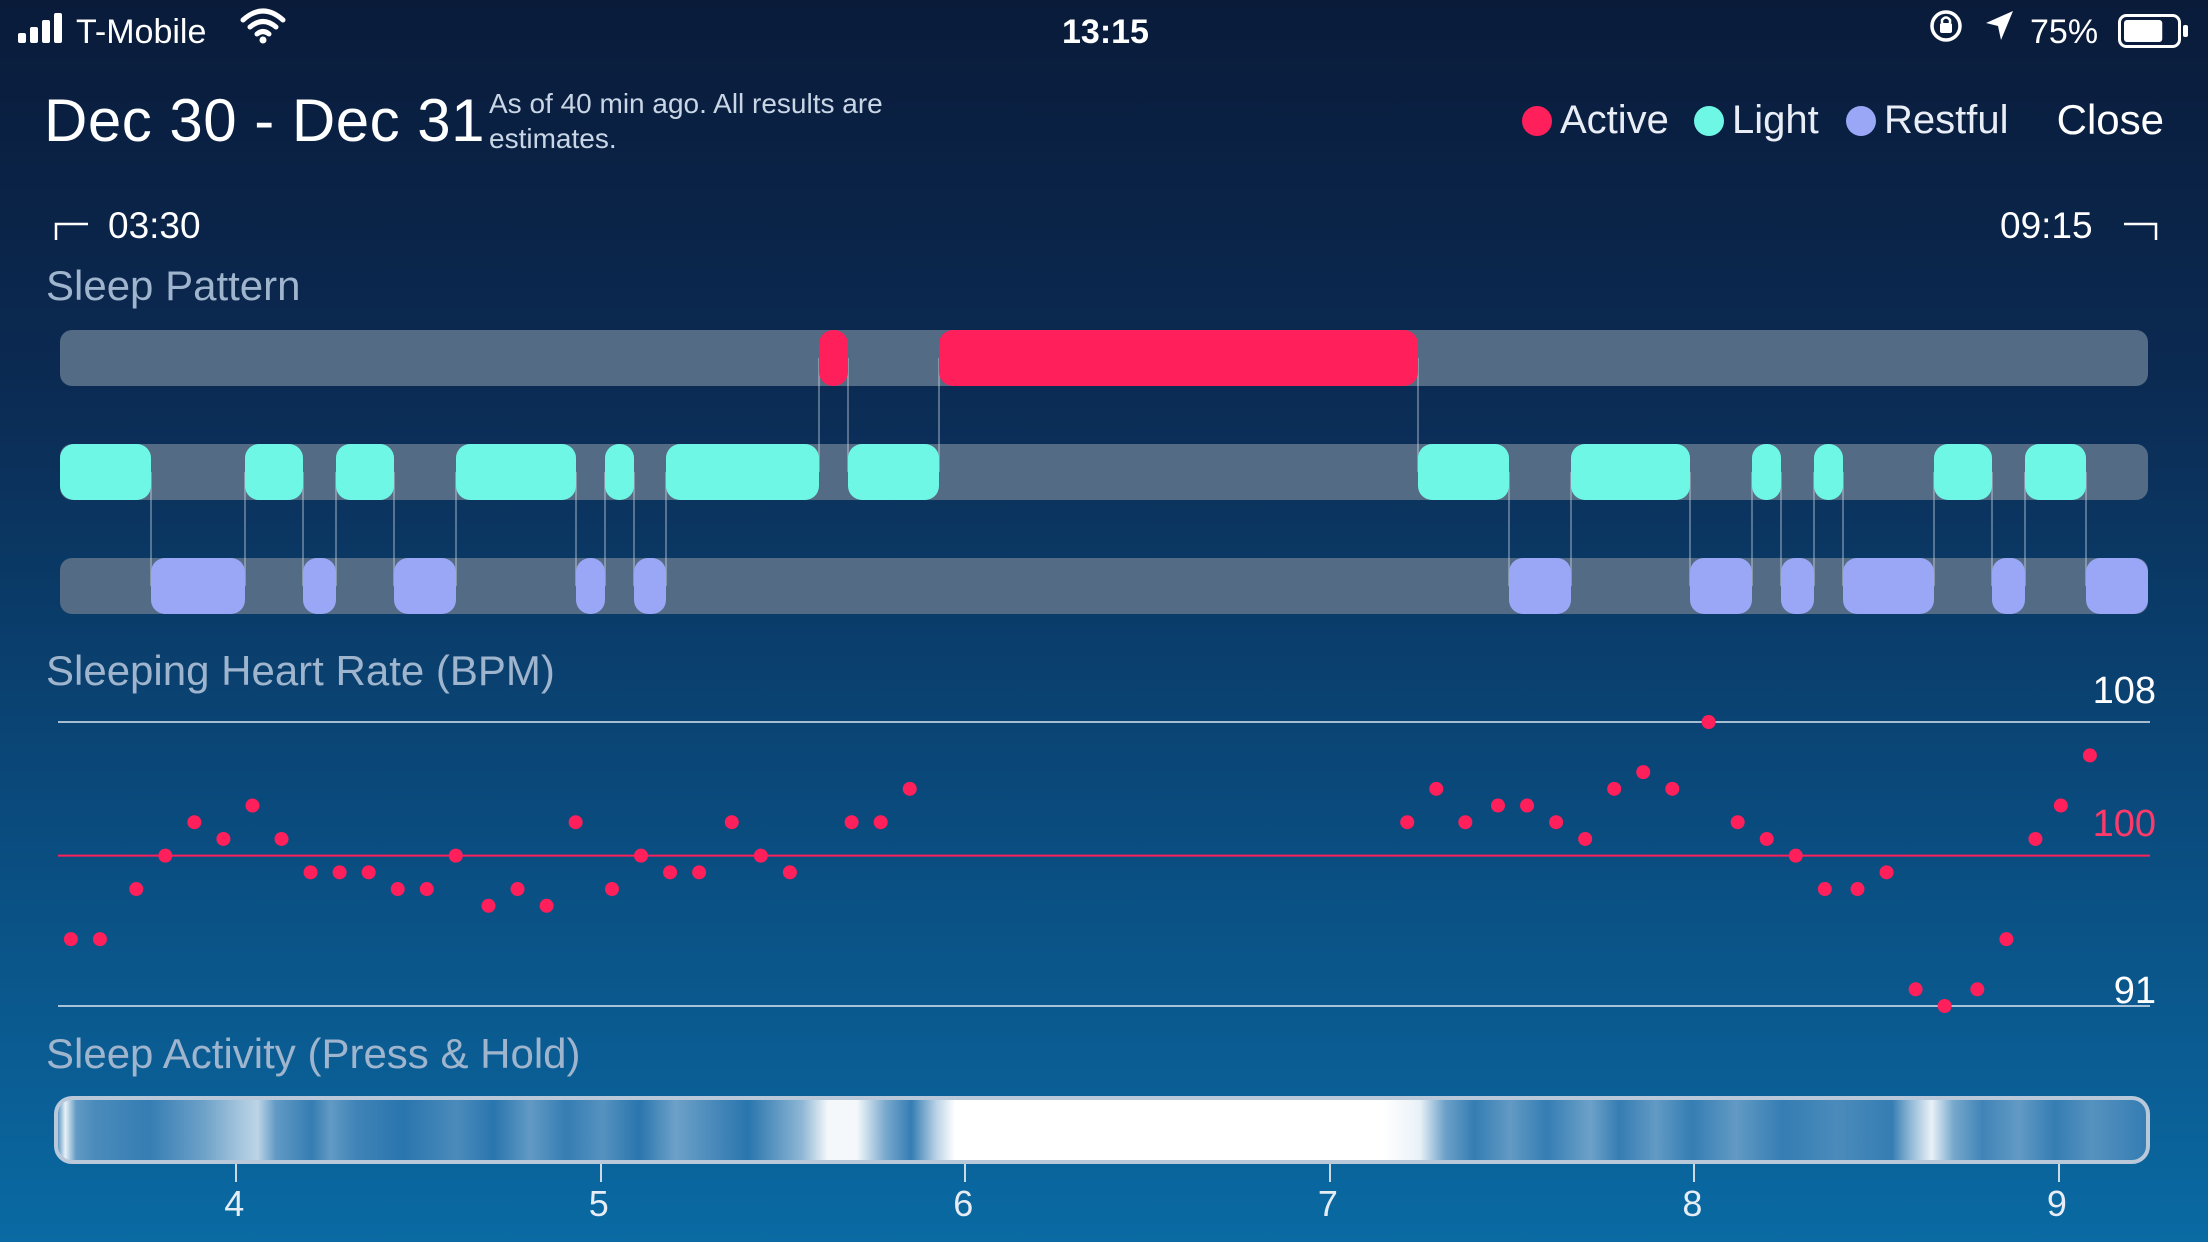 The width and height of the screenshot is (2208, 1242). What do you see at coordinates (263, 30) in the screenshot?
I see `wifi-icon` at bounding box center [263, 30].